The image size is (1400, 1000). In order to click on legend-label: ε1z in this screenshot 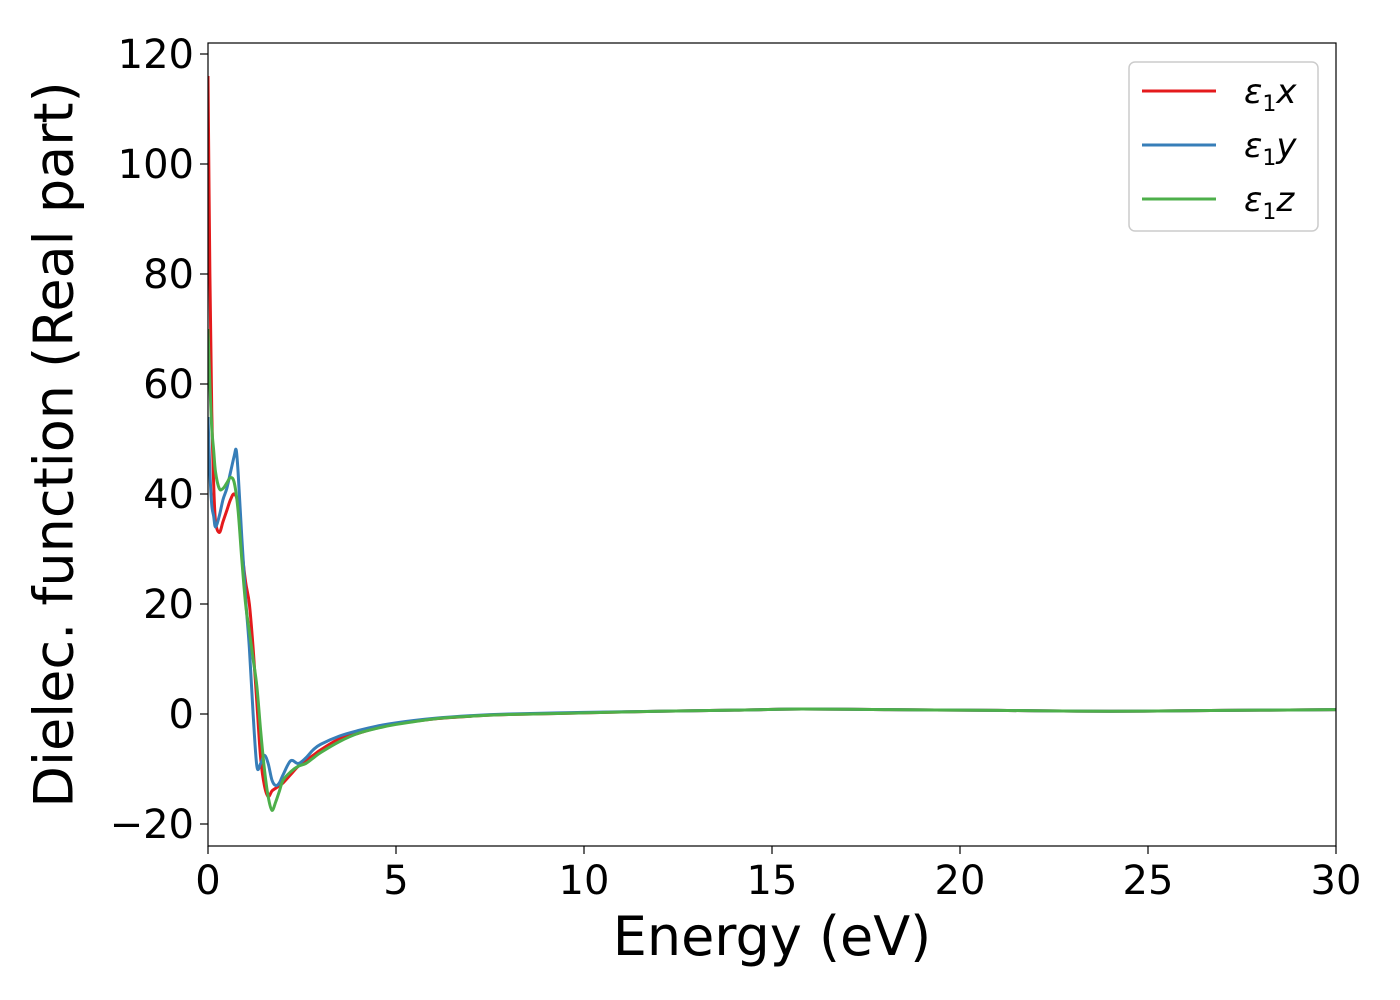, I will do `click(1269, 202)`.